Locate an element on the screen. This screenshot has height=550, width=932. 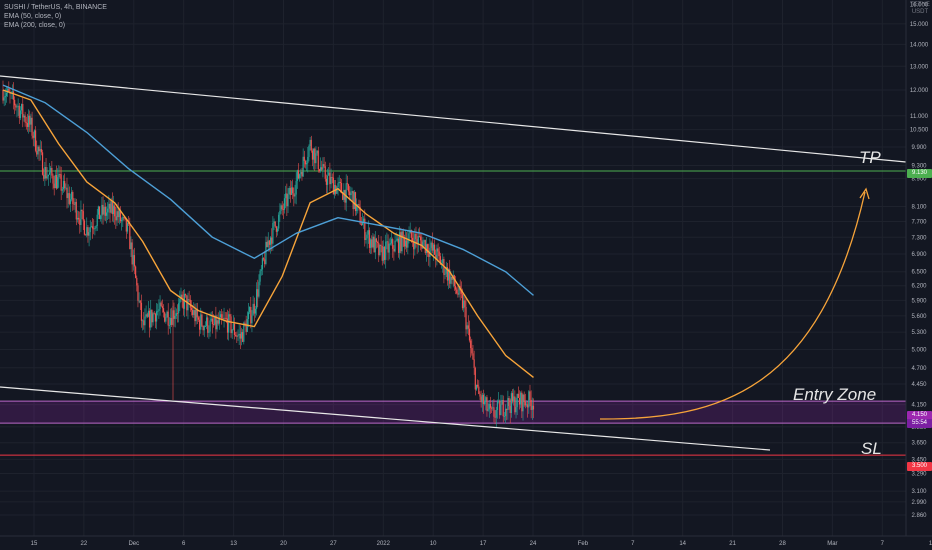
price-tick-label: 10.500 is located at coordinates (919, 131).